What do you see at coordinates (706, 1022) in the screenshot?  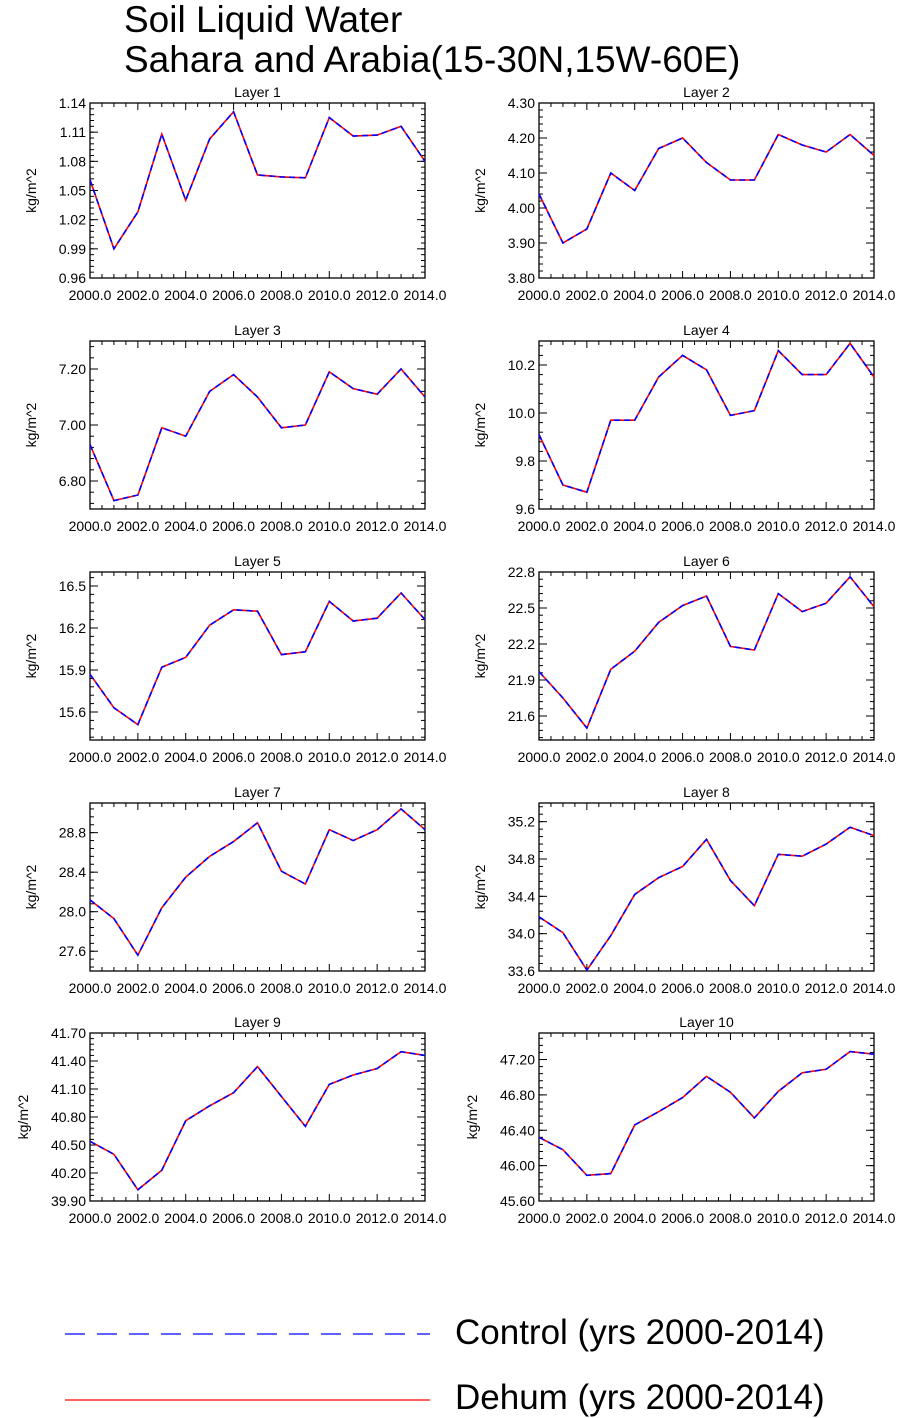 I see `panel-title: Layer 10` at bounding box center [706, 1022].